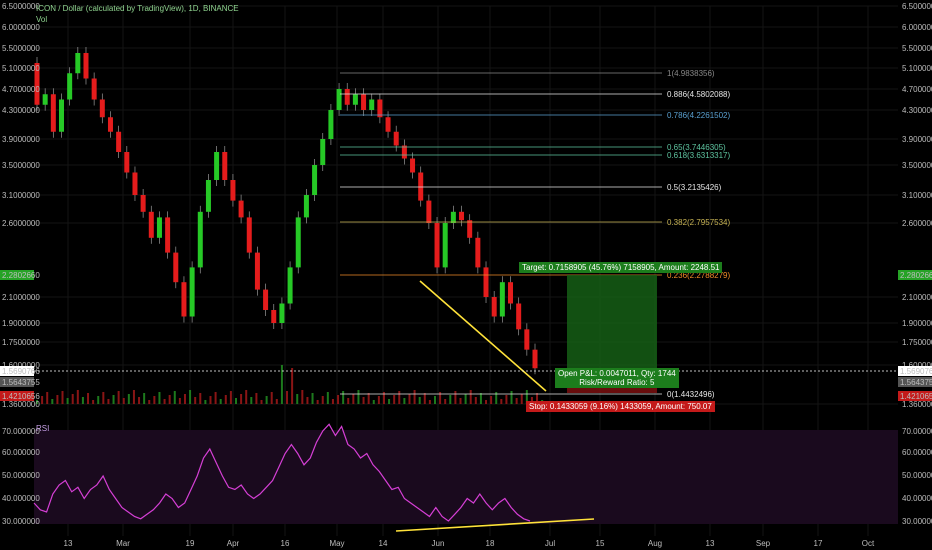 The image size is (932, 550). Describe the element at coordinates (691, 394) in the screenshot. I see `fib-label: 0(1.4432496)` at that location.